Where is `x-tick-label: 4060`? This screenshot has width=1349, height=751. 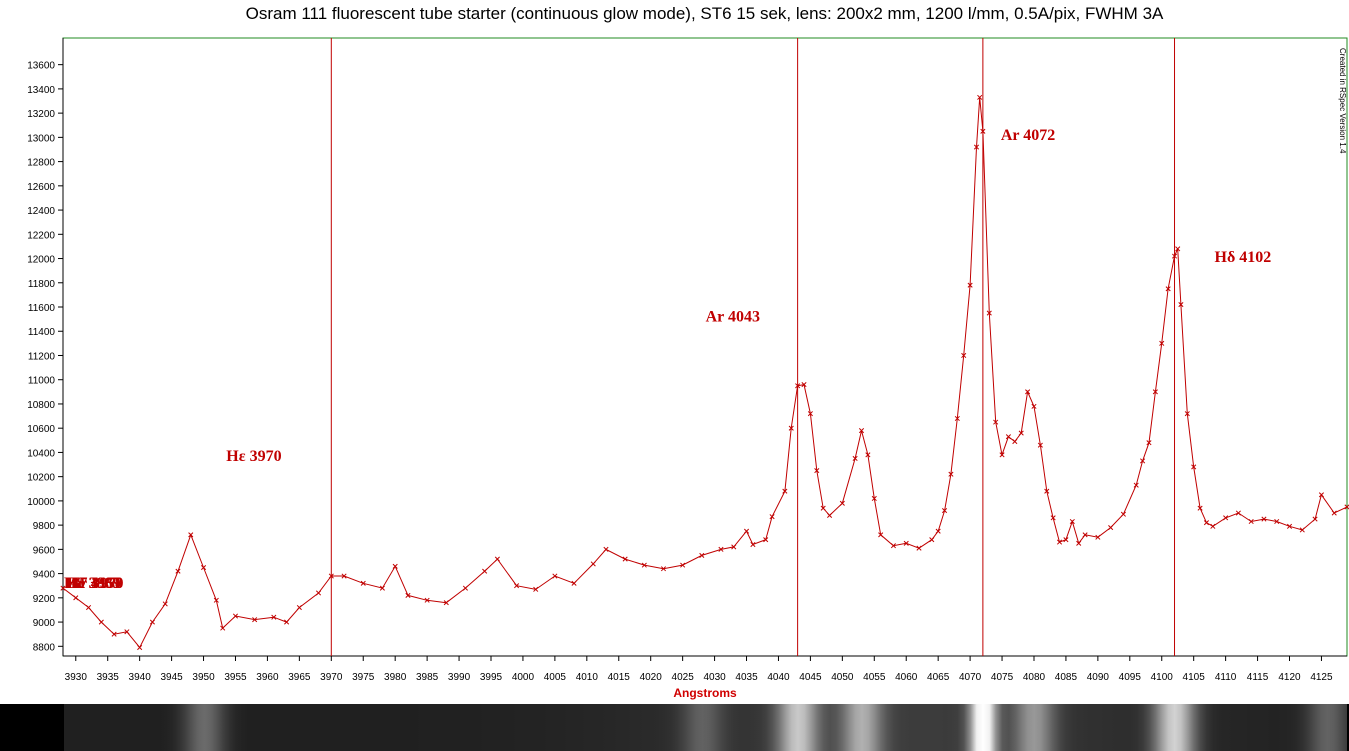 x-tick-label: 4060 is located at coordinates (906, 677).